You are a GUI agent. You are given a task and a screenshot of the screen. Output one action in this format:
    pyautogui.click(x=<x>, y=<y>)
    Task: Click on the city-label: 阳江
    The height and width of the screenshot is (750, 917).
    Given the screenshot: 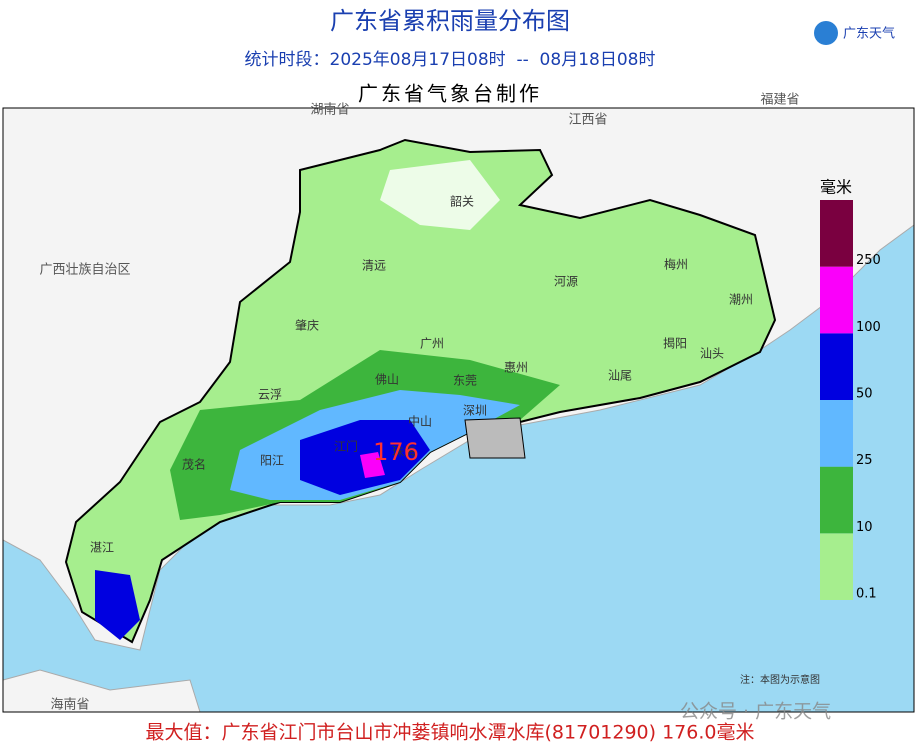 What is the action you would take?
    pyautogui.click(x=272, y=461)
    